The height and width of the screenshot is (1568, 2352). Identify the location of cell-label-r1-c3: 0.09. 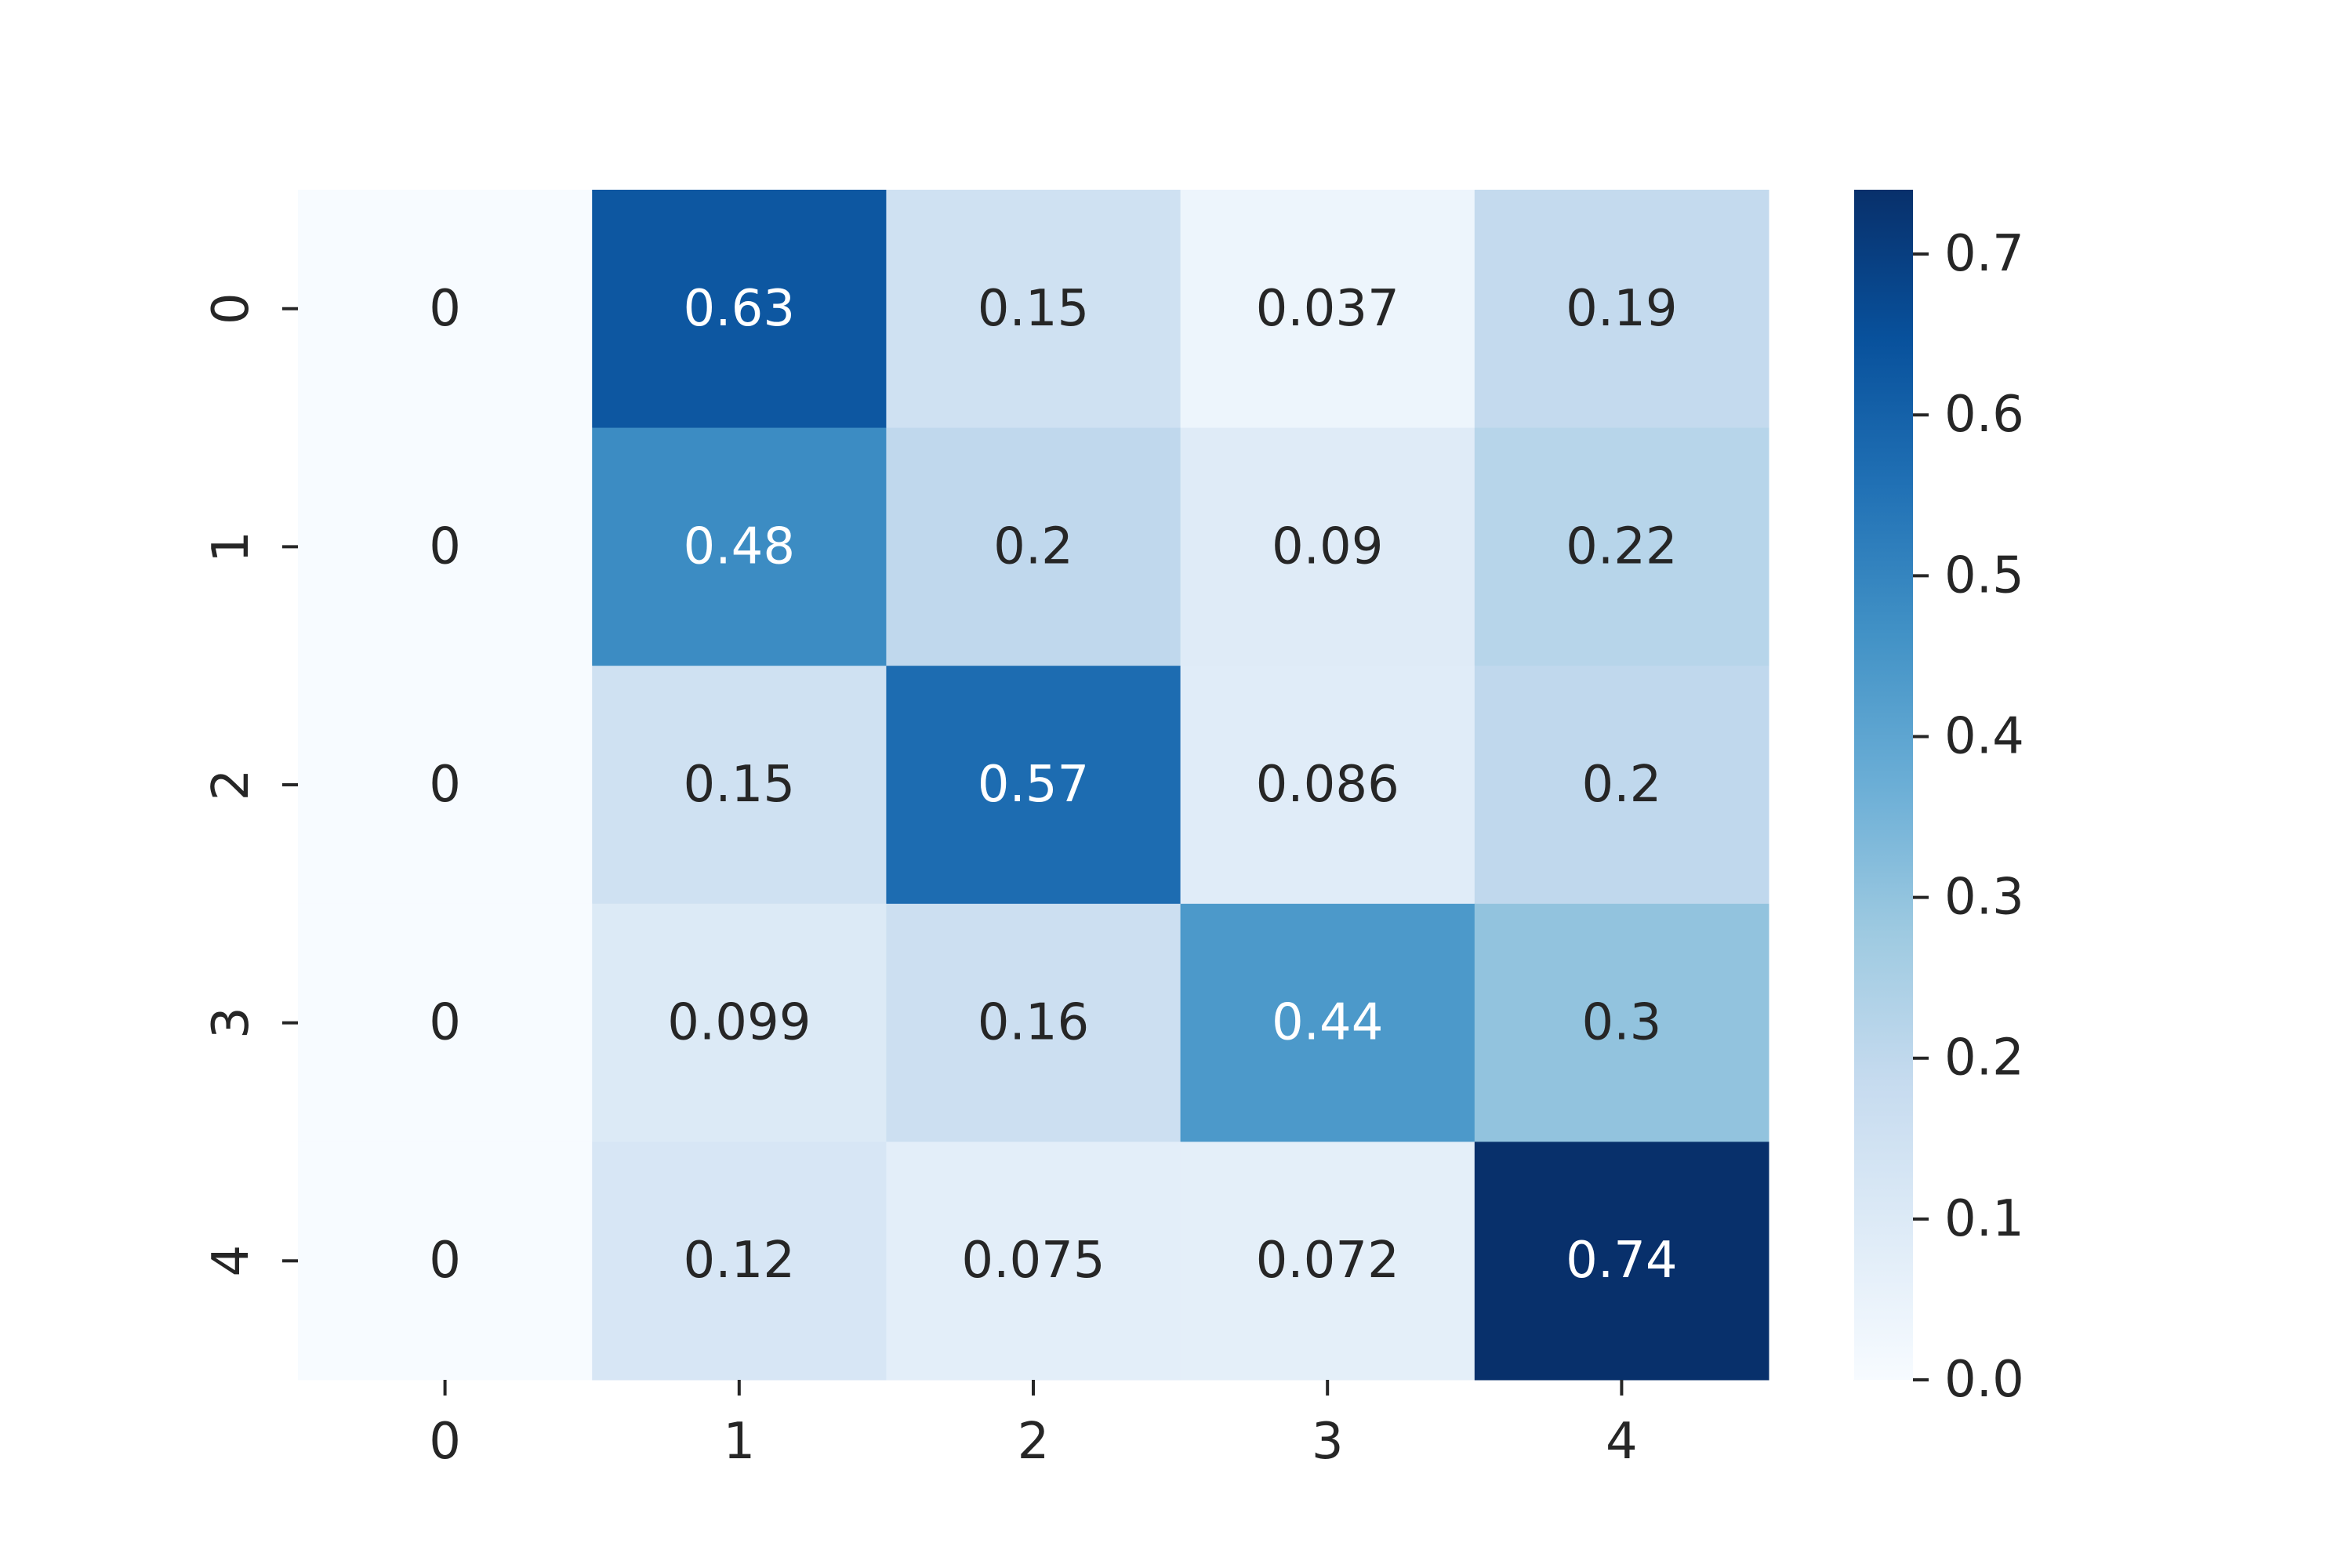
(1328, 546).